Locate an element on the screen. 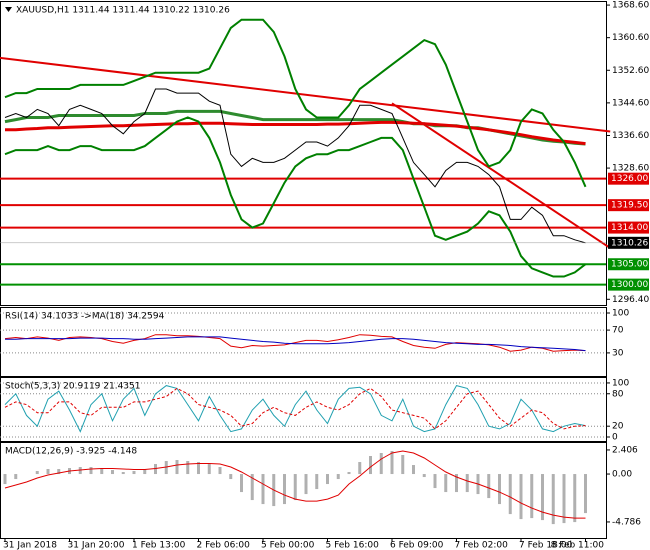 The image size is (650, 550). y-tick-label: 1296.40 is located at coordinates (630, 300).